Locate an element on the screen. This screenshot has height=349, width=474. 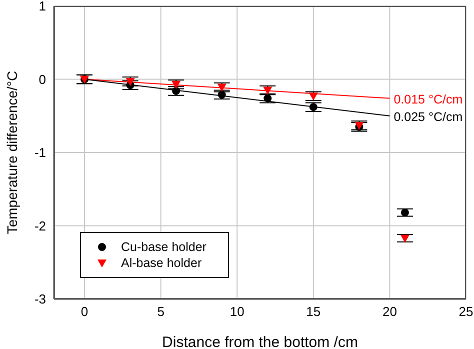
x-axis-title: Distance from the bottom /cm is located at coordinates (260, 341).